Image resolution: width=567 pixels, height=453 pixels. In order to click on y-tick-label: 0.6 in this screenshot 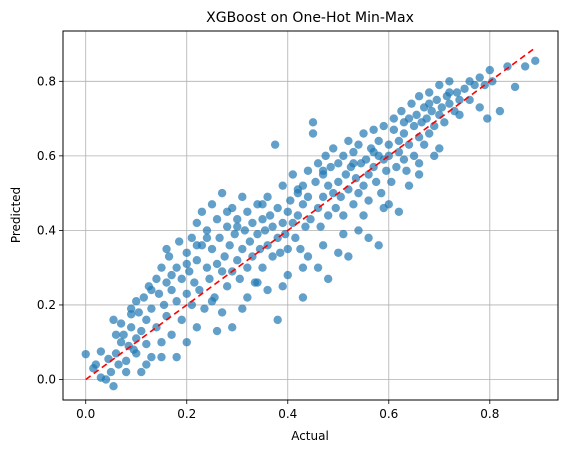, I will do `click(46, 156)`.